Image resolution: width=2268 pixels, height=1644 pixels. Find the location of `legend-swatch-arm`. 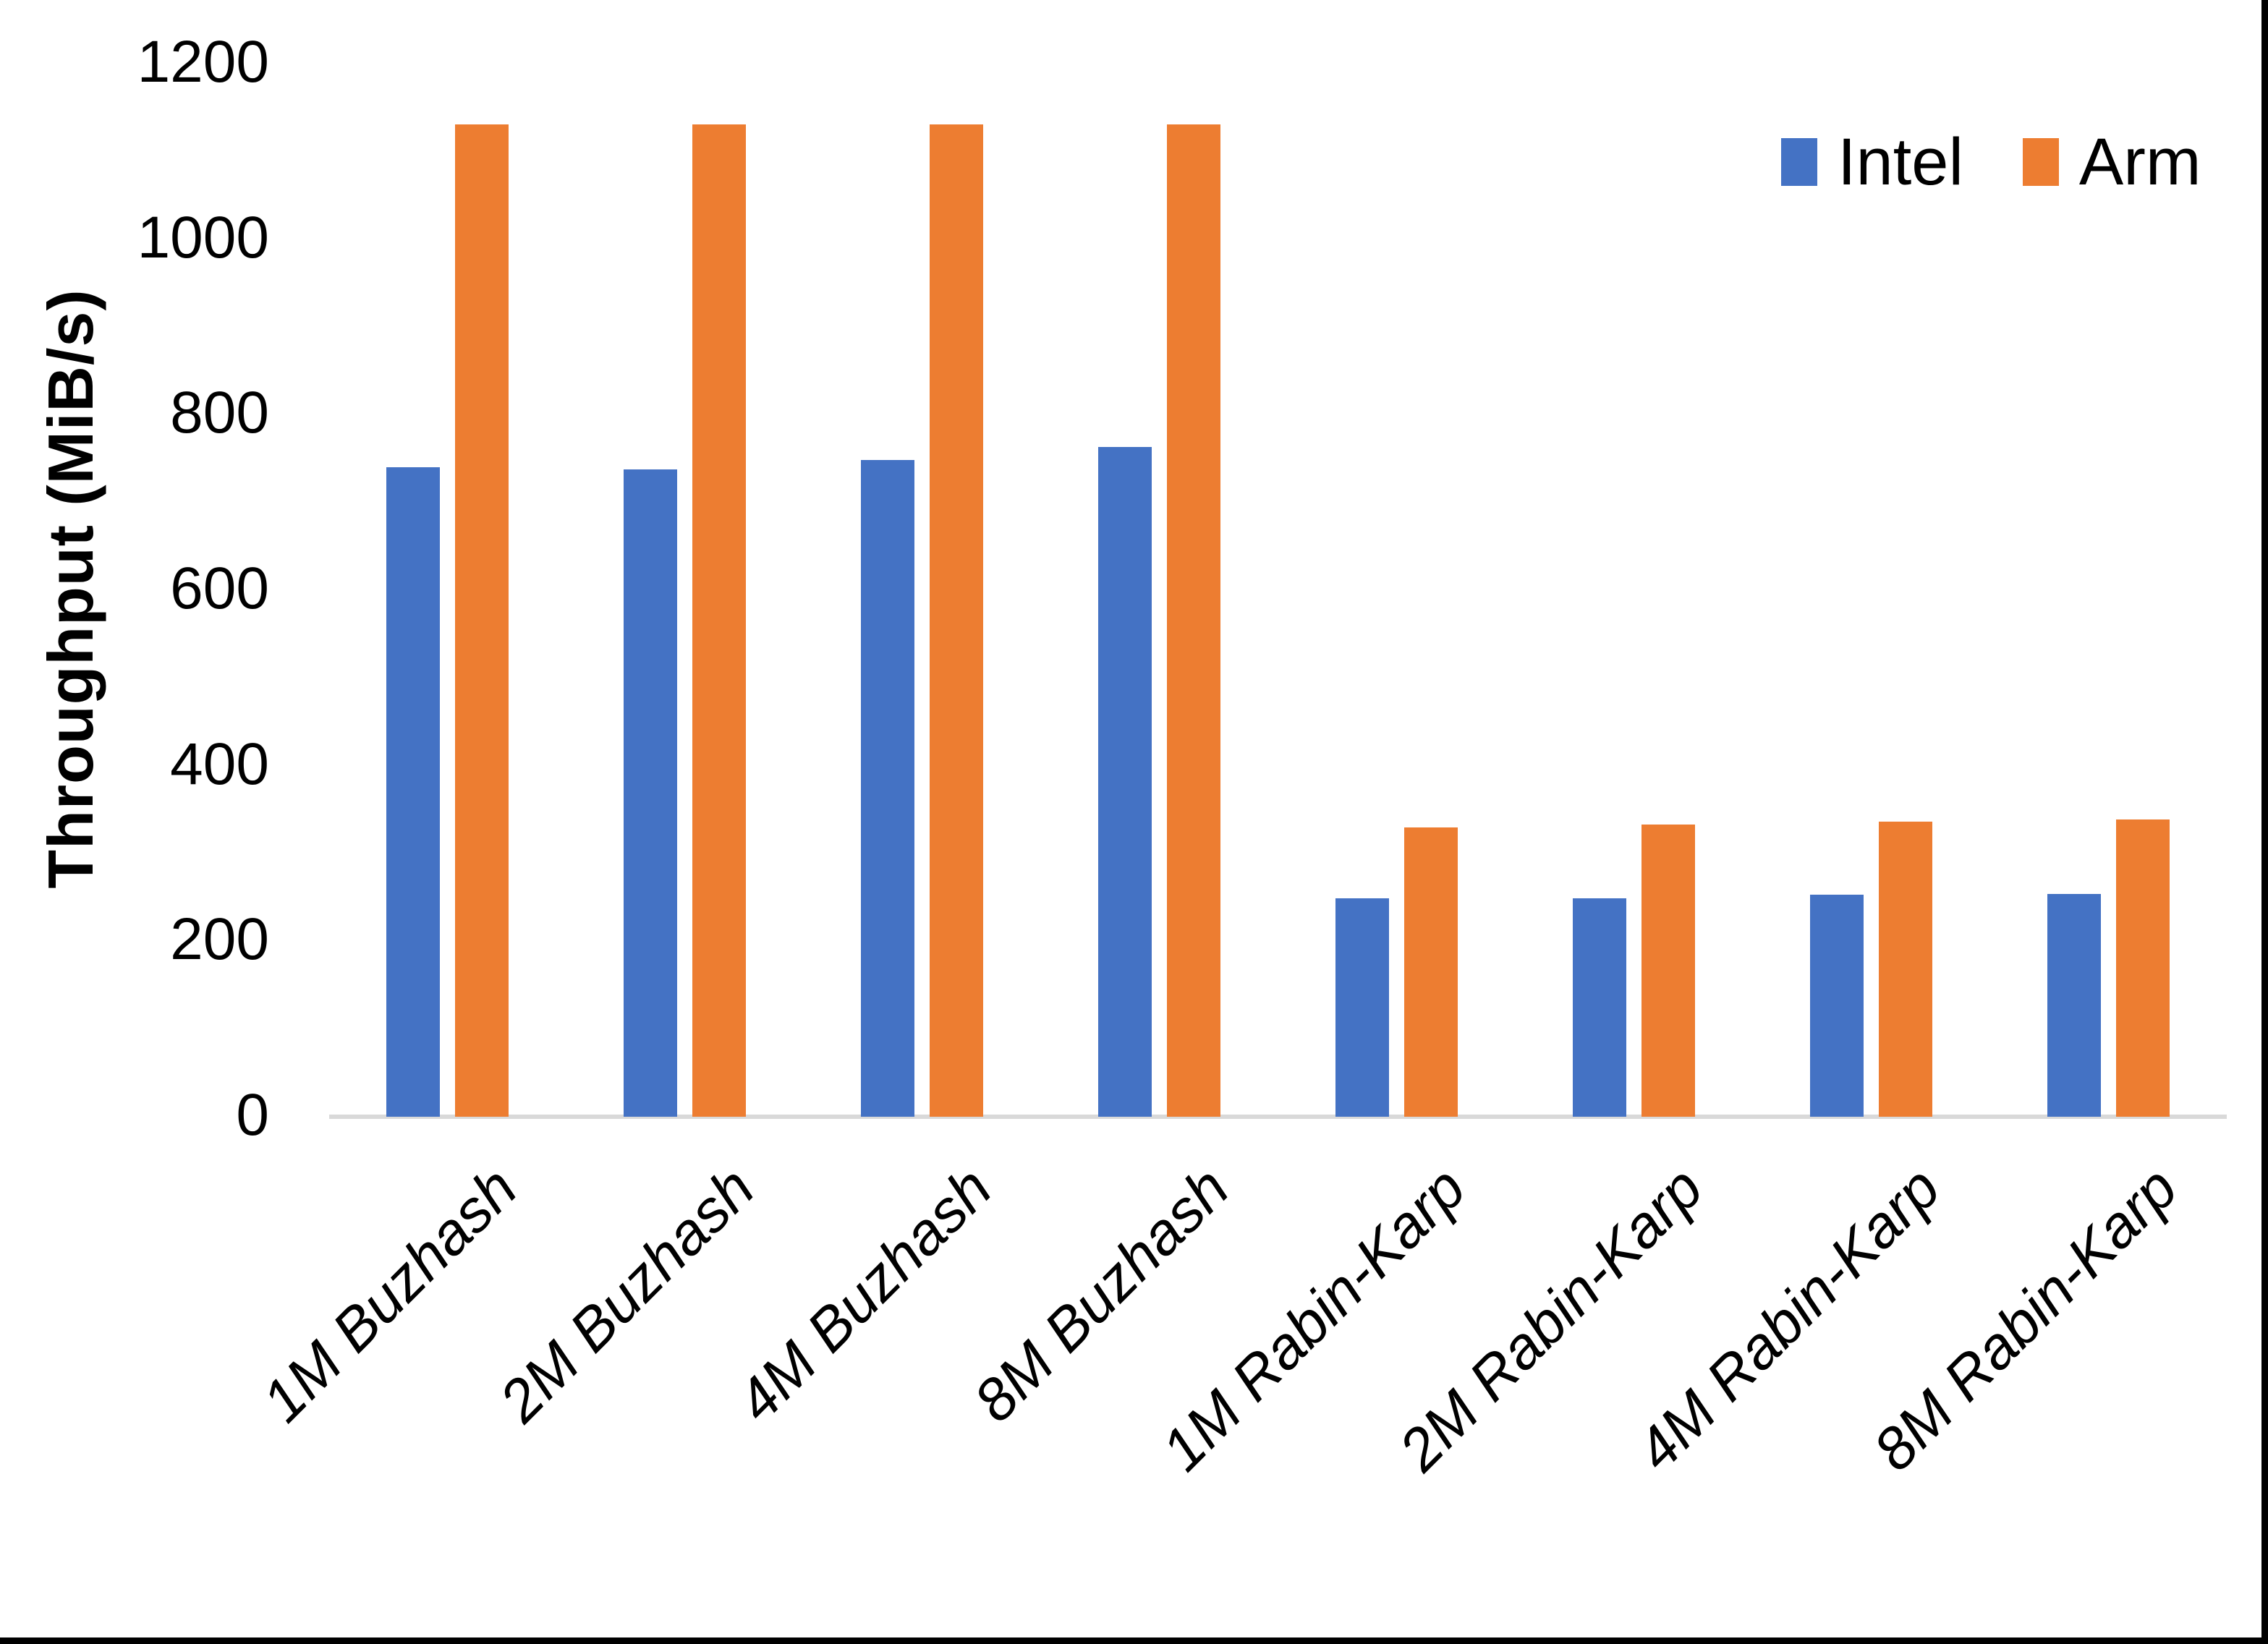

legend-swatch-arm is located at coordinates (2040, 162).